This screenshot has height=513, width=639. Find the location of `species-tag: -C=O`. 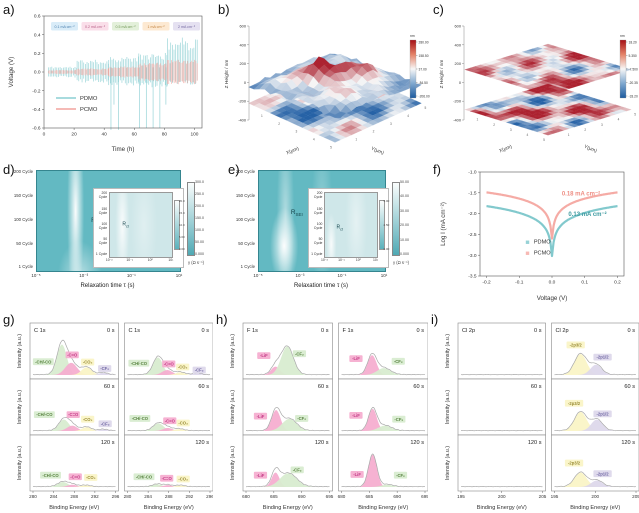

species-tag: -C=O is located at coordinates (75, 476).